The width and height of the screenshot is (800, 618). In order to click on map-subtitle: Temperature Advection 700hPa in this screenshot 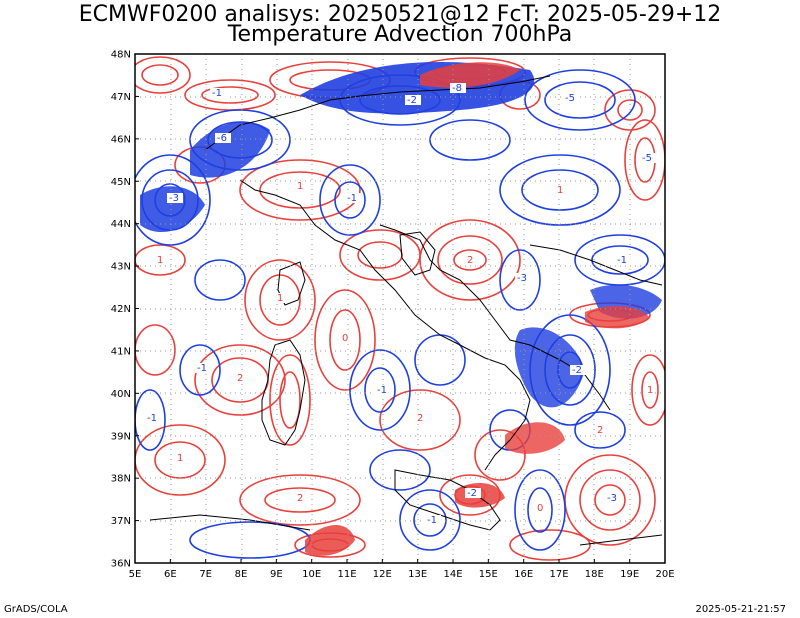, I will do `click(400, 34)`.